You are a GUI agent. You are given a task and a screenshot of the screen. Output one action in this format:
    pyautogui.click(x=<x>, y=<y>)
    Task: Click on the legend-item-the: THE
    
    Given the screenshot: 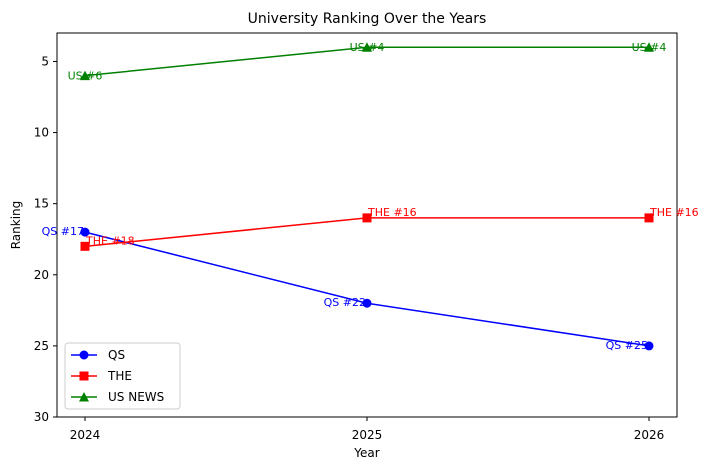 What is the action you would take?
    pyautogui.click(x=101, y=376)
    